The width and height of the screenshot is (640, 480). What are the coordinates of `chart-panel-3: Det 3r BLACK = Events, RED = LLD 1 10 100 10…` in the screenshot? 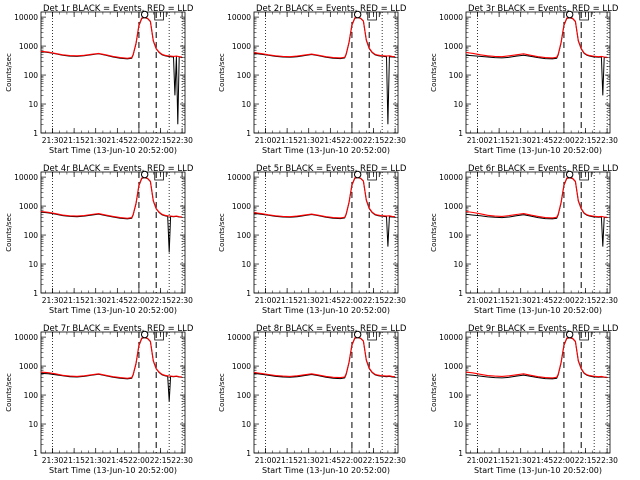 It's located at (524, 79).